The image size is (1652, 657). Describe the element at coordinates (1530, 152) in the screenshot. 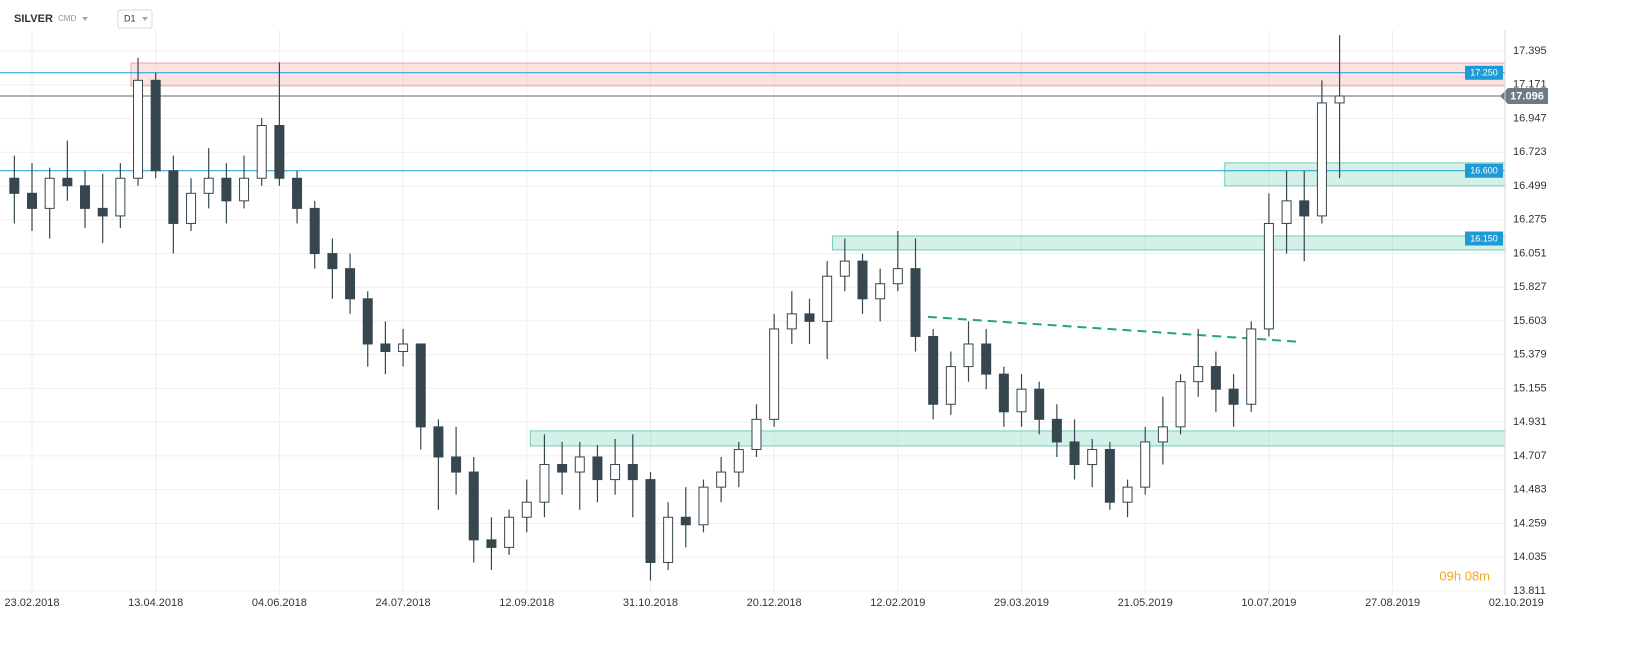

I see `y-tick-label: 16.723` at that location.